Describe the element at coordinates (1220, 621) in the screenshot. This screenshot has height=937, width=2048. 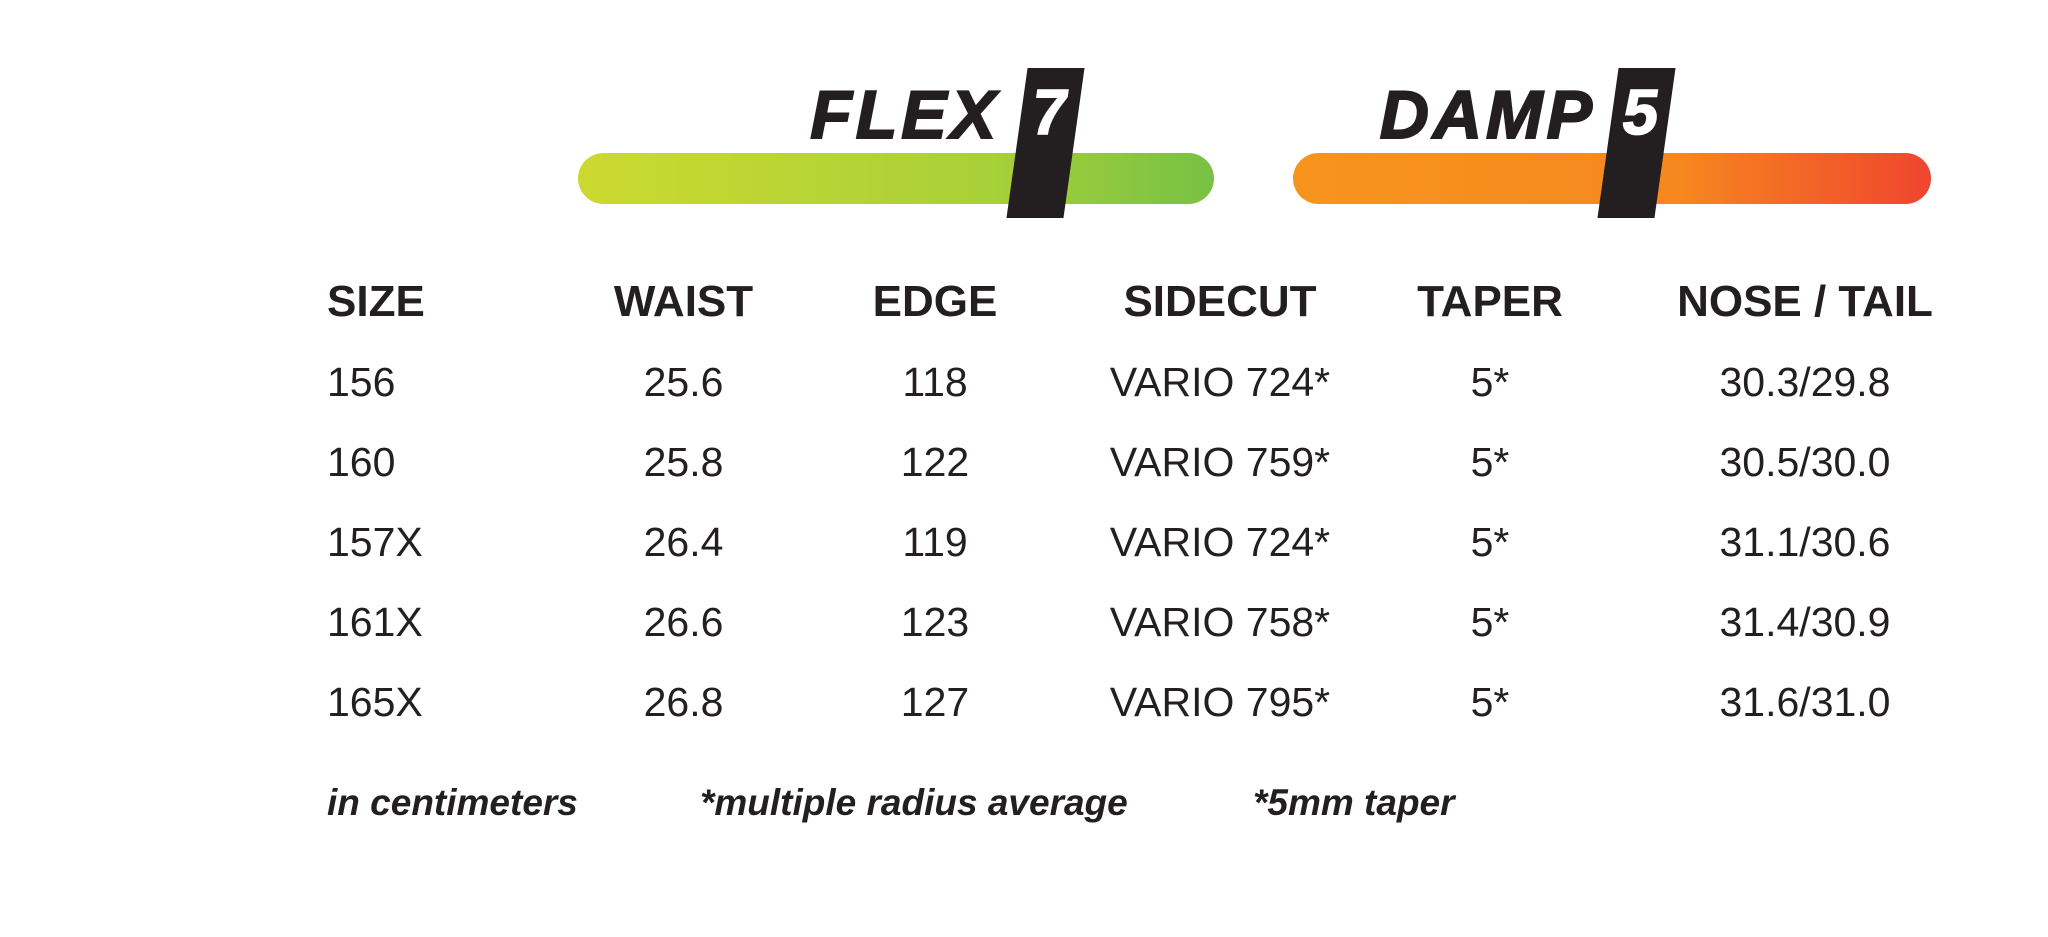
I see `cell-sidecut: VARIO 758*` at that location.